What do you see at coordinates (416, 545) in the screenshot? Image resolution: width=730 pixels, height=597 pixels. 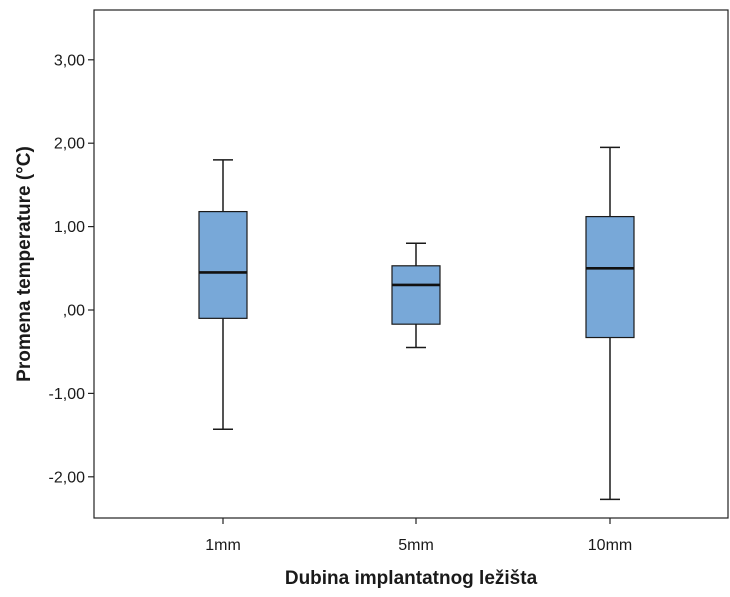 I see `x-tick-label: 5mm` at bounding box center [416, 545].